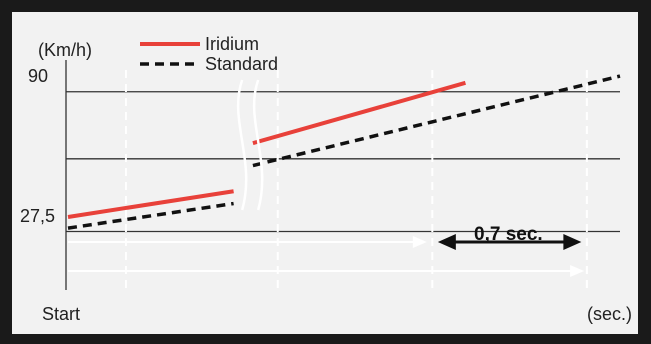 The image size is (651, 344). Describe the element at coordinates (241, 64) in the screenshot. I see `legend-label-standard: Standard` at that location.